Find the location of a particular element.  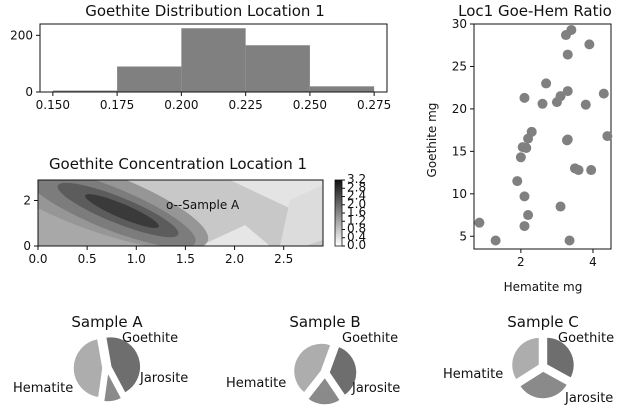

histogram-title: Goethite Distribution Location 1 is located at coordinates (205, 11).